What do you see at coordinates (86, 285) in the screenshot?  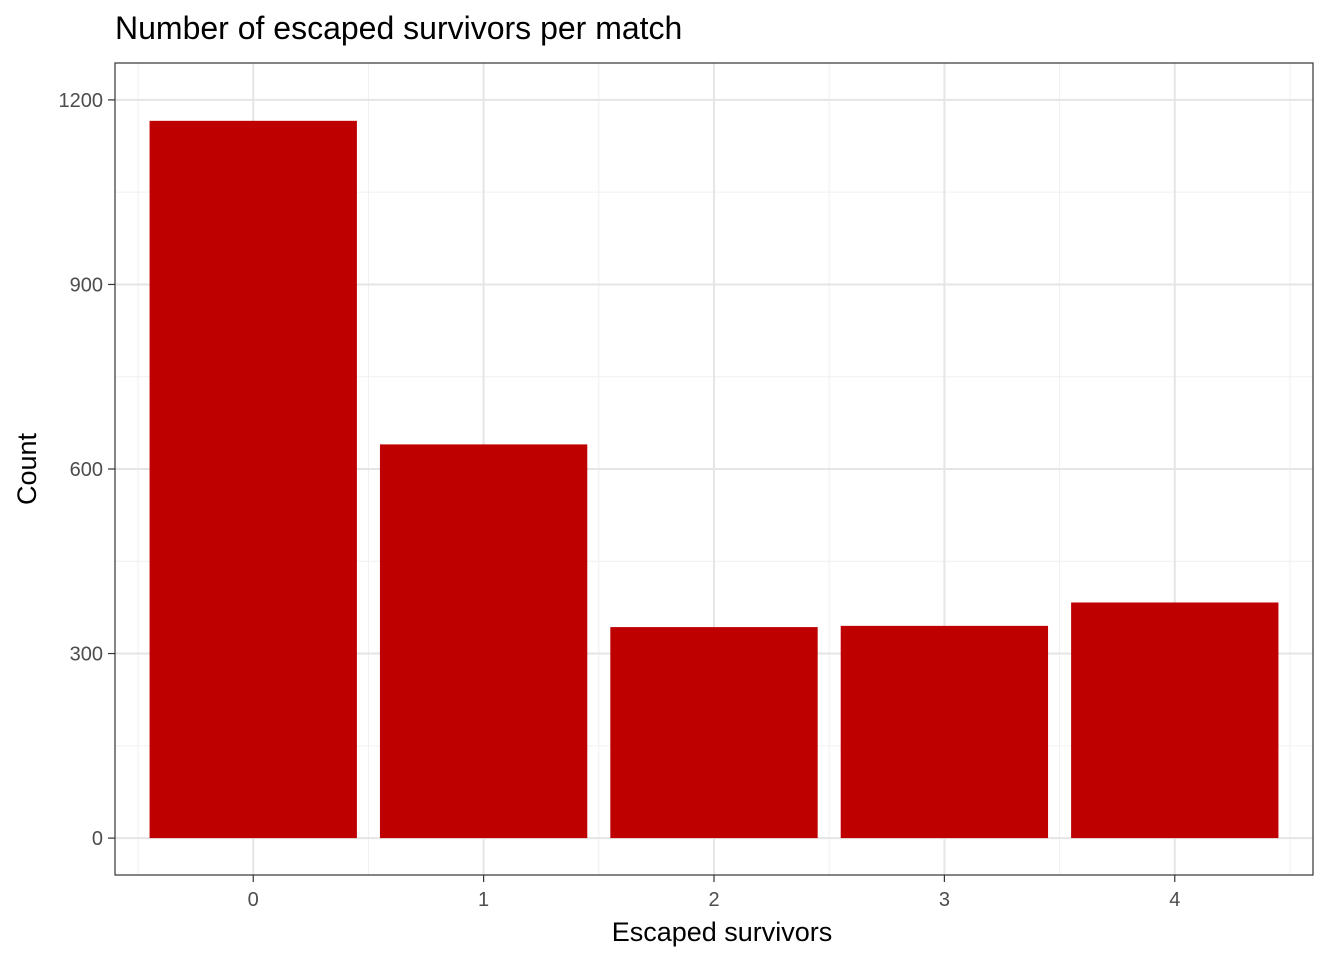 I see `y-tick-label: 900` at bounding box center [86, 285].